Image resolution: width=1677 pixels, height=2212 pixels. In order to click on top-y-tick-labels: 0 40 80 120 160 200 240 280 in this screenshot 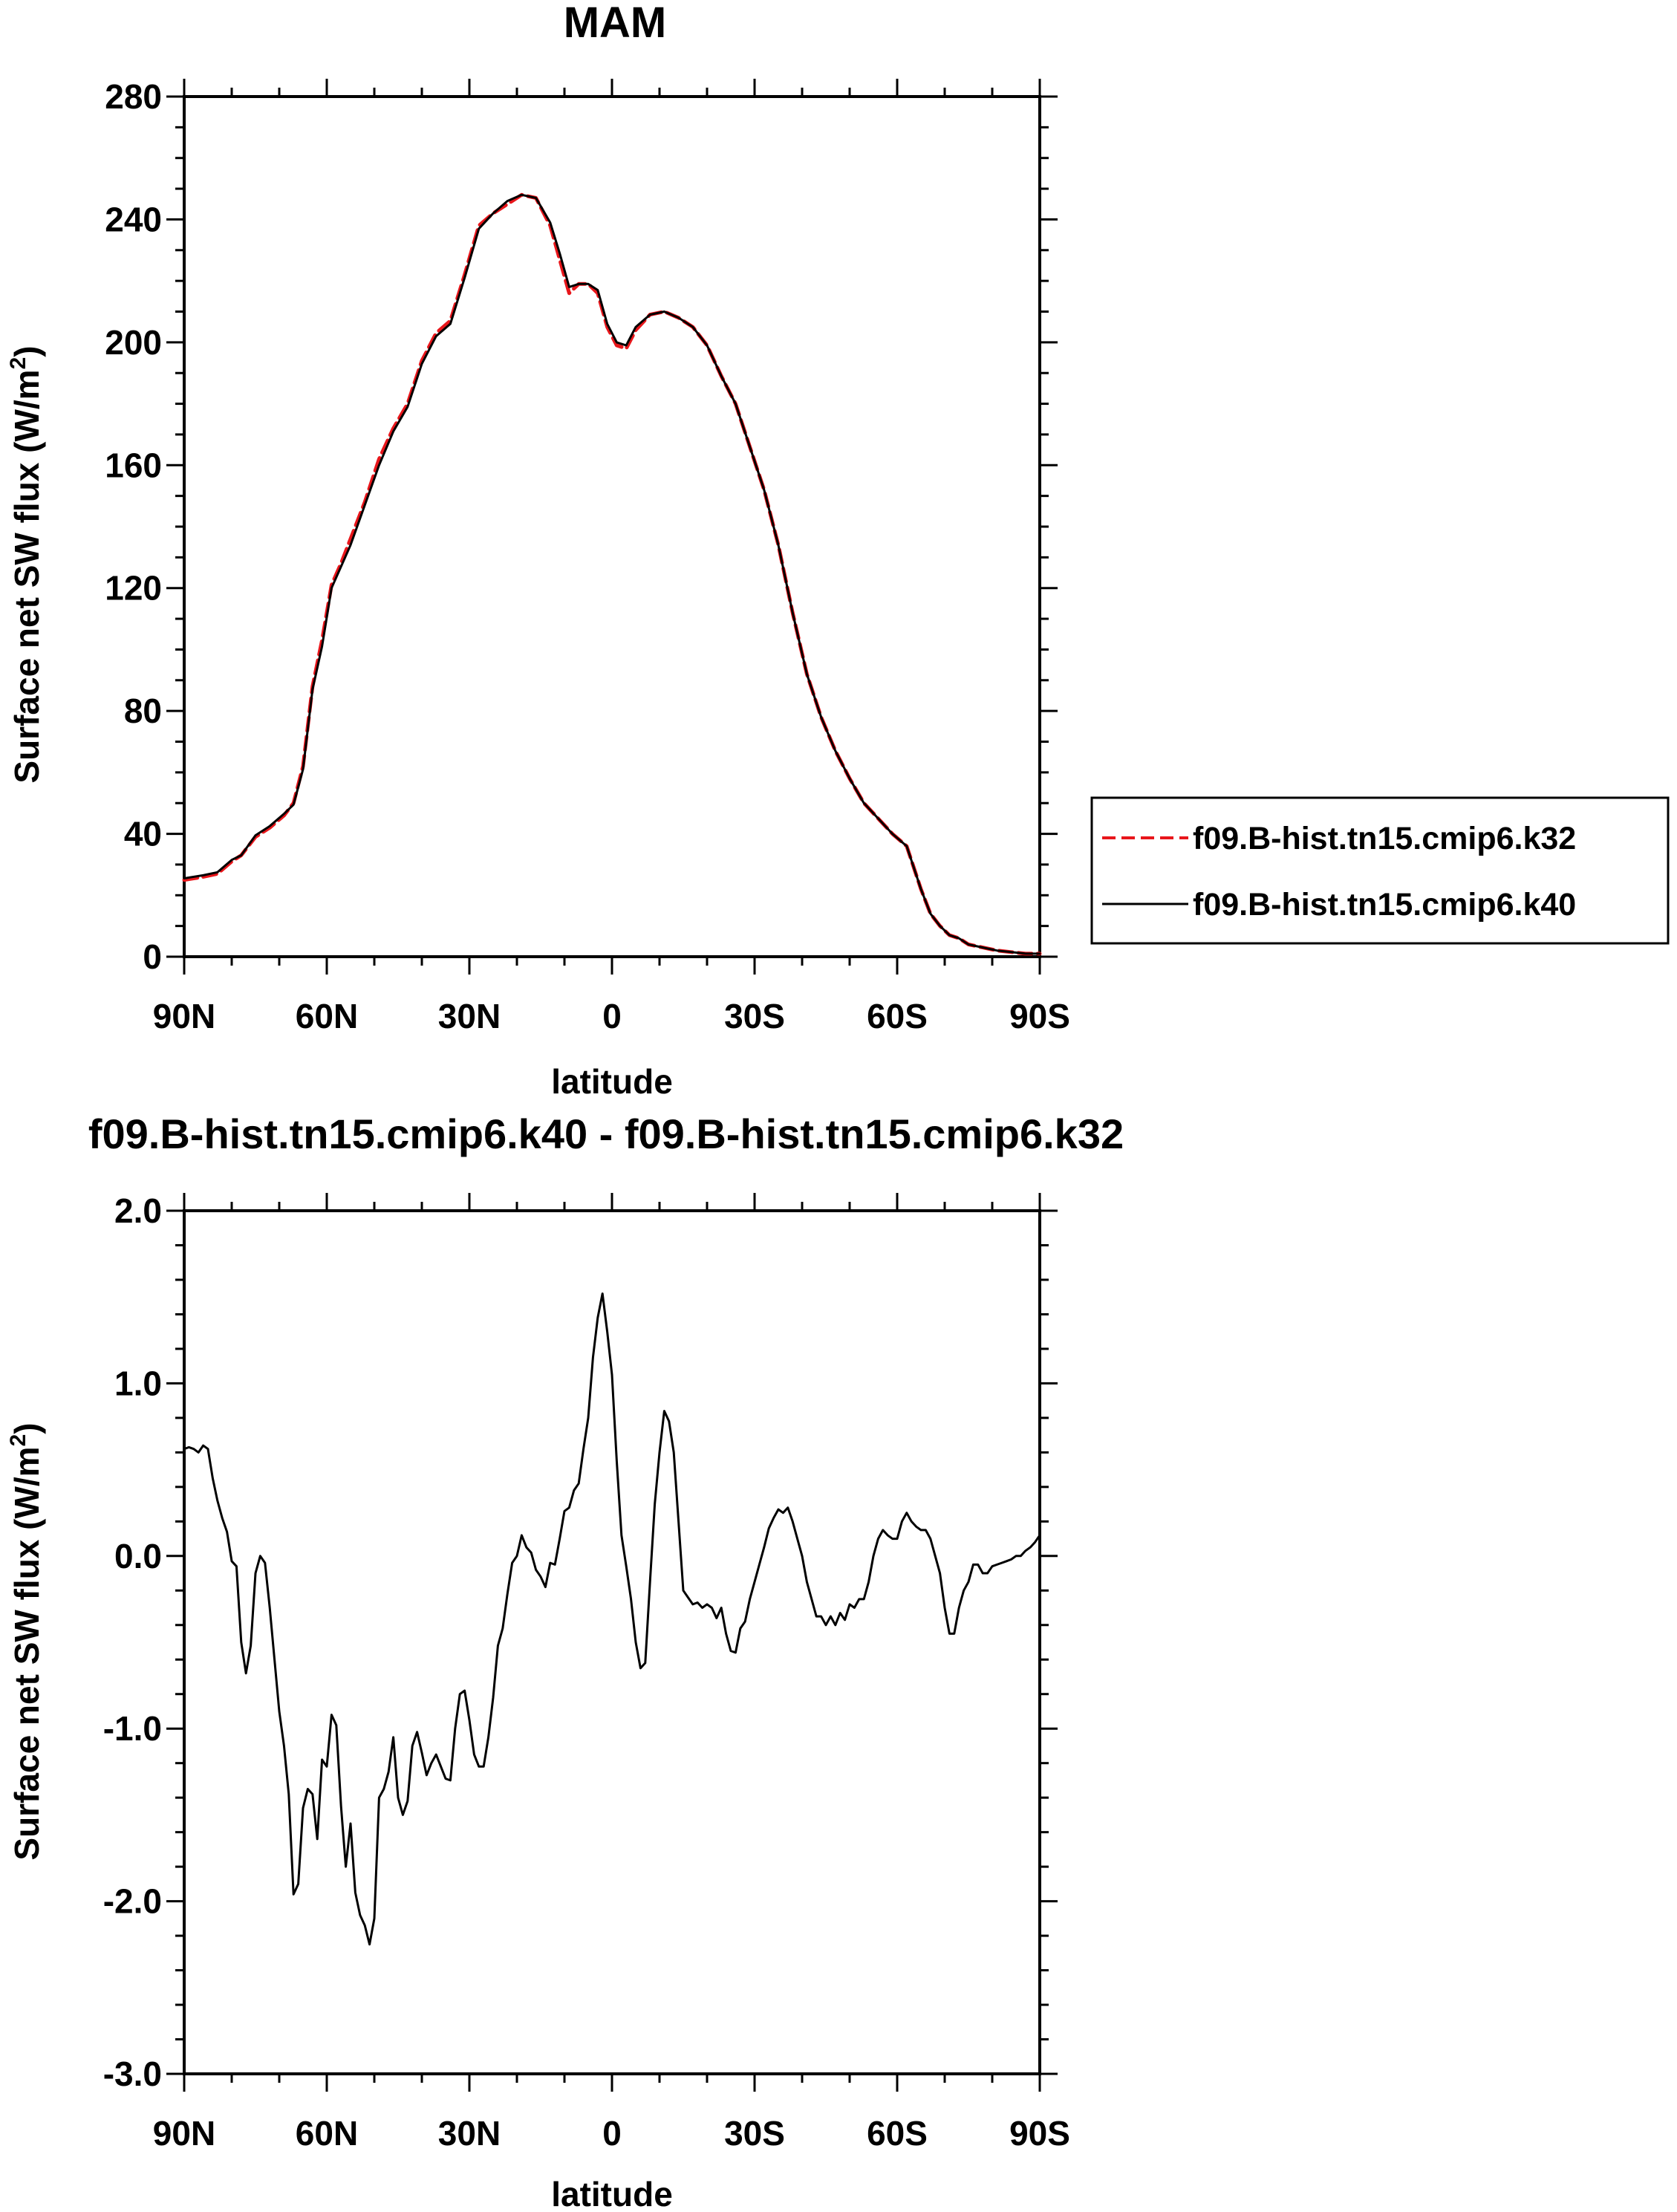, I will do `click(133, 526)`.